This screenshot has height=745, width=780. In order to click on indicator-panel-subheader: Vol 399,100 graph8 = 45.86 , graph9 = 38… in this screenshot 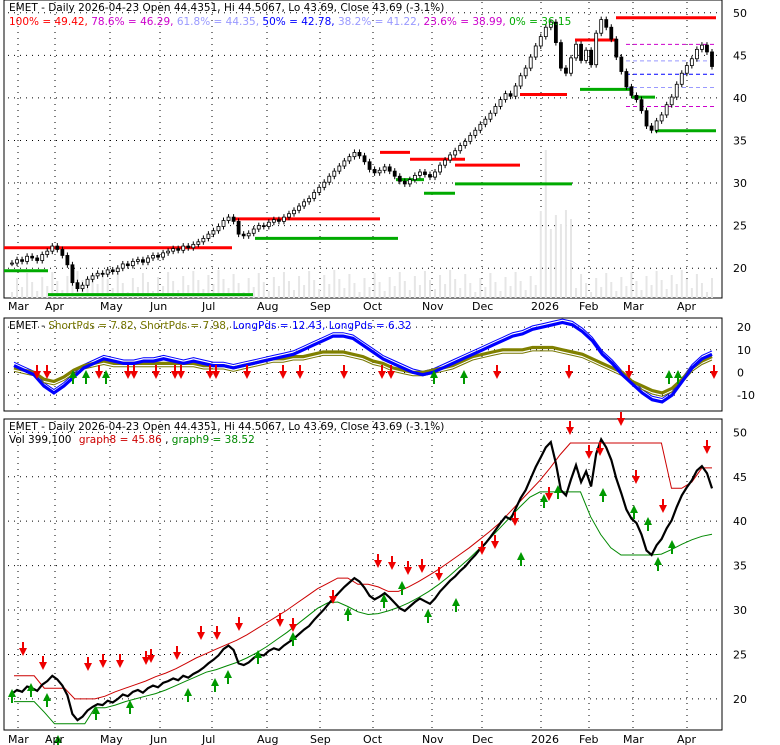, I will do `click(132, 440)`.